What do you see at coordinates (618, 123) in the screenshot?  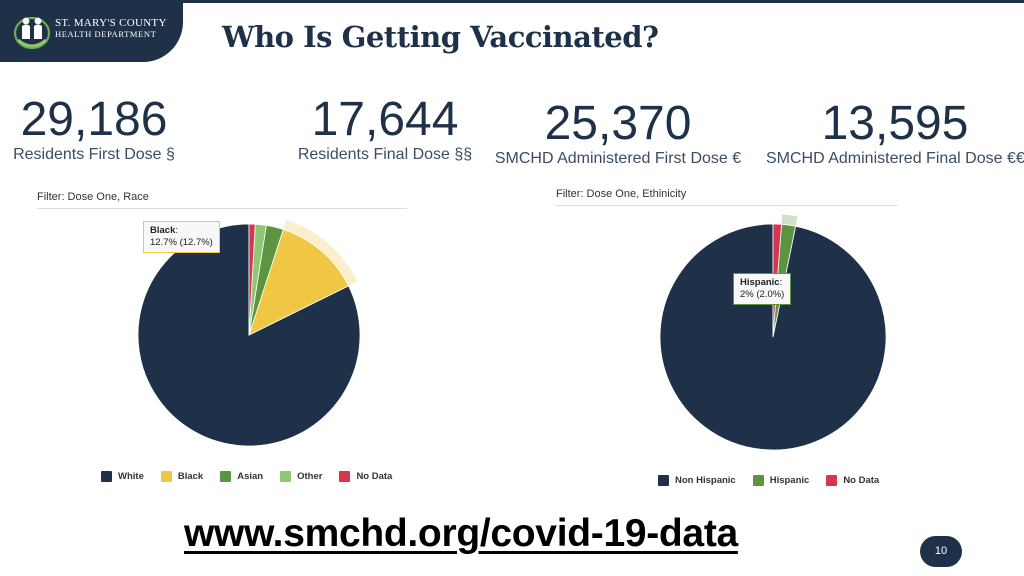 I see `stat-value: 25,370` at bounding box center [618, 123].